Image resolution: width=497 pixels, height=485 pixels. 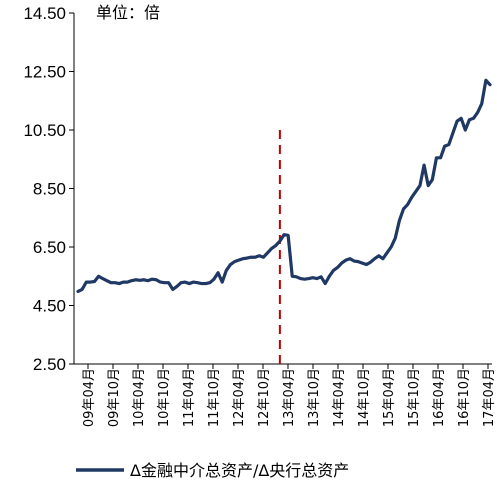 What do you see at coordinates (364, 397) in the screenshot?
I see `x-tick-label: 14年10月` at bounding box center [364, 397].